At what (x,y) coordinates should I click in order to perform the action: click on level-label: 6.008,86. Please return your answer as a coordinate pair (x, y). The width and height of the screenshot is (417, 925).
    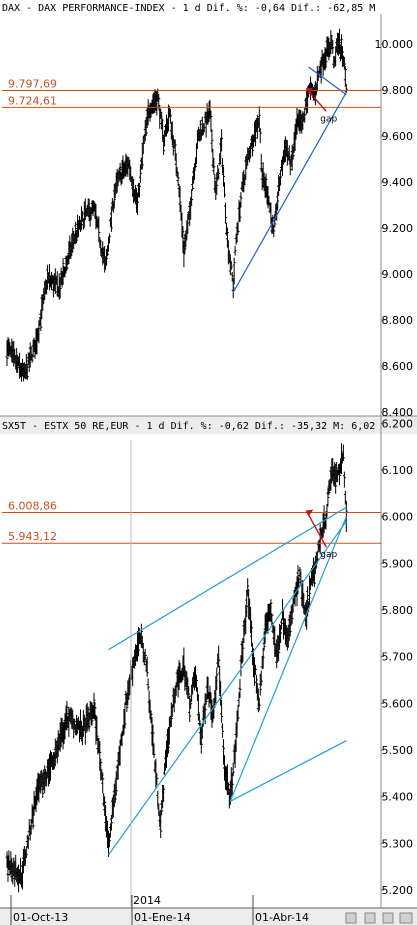
    Looking at the image, I should click on (32, 506).